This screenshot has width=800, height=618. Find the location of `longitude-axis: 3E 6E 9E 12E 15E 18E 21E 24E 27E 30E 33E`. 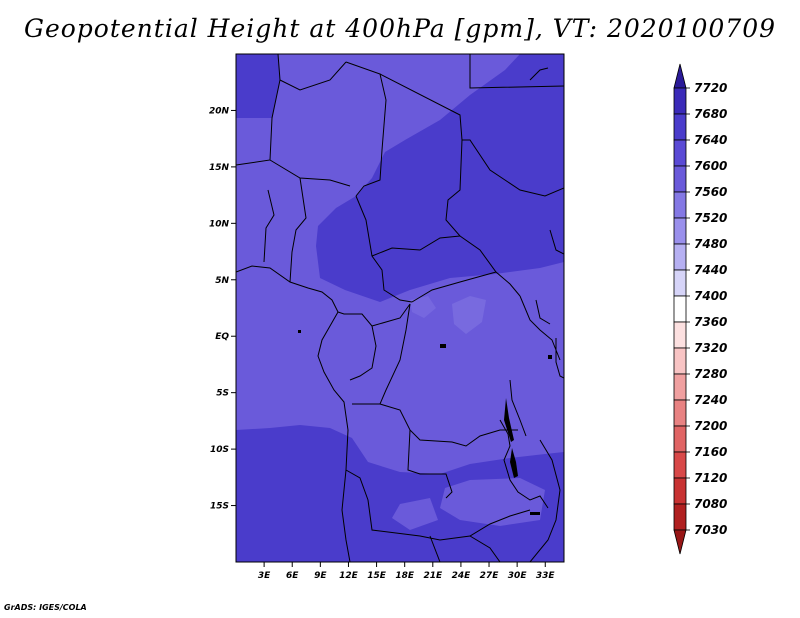

longitude-axis: 3E 6E 9E 12E 15E 18E 21E 24E 27E 30E 33E is located at coordinates (407, 571).